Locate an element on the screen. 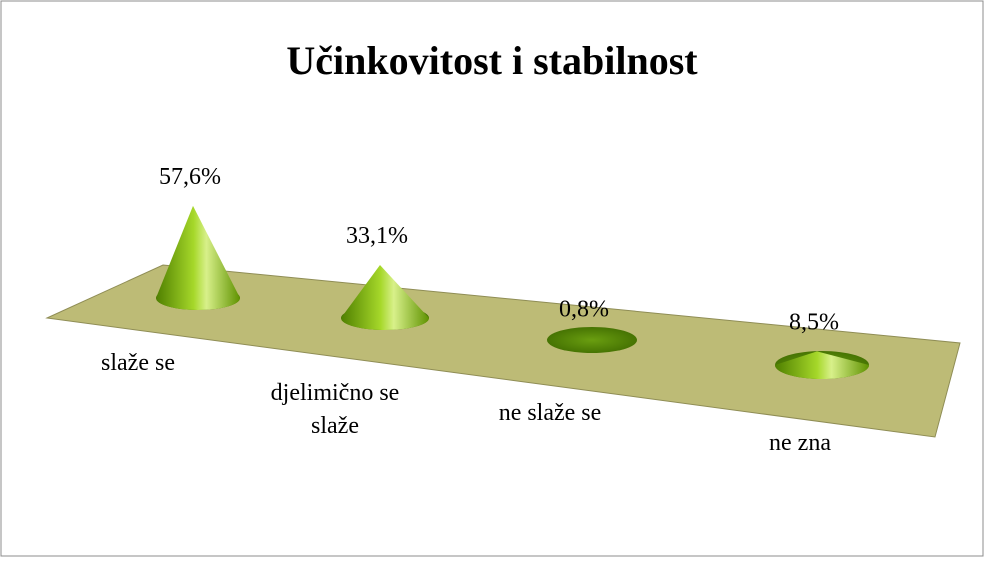 This screenshot has height=562, width=984. data-label: 33,1% is located at coordinates (377, 236).